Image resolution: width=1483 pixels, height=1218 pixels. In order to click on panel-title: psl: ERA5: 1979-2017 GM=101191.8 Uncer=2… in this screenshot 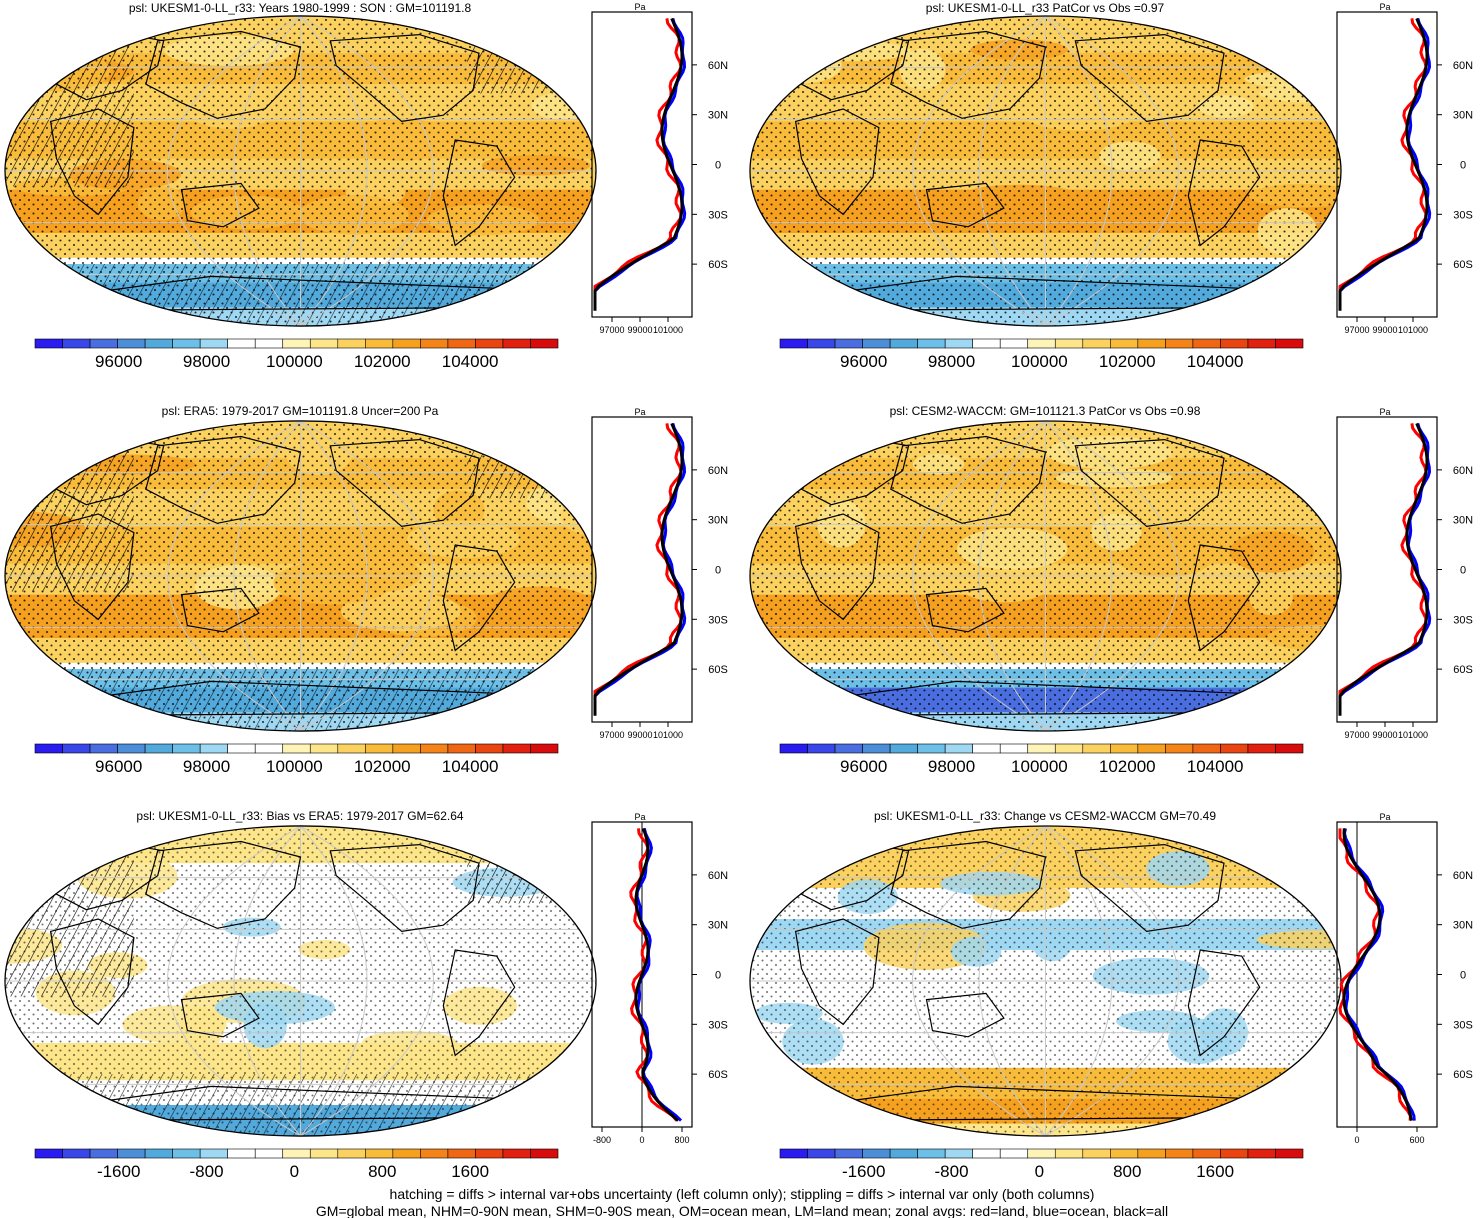, I will do `click(300, 411)`.